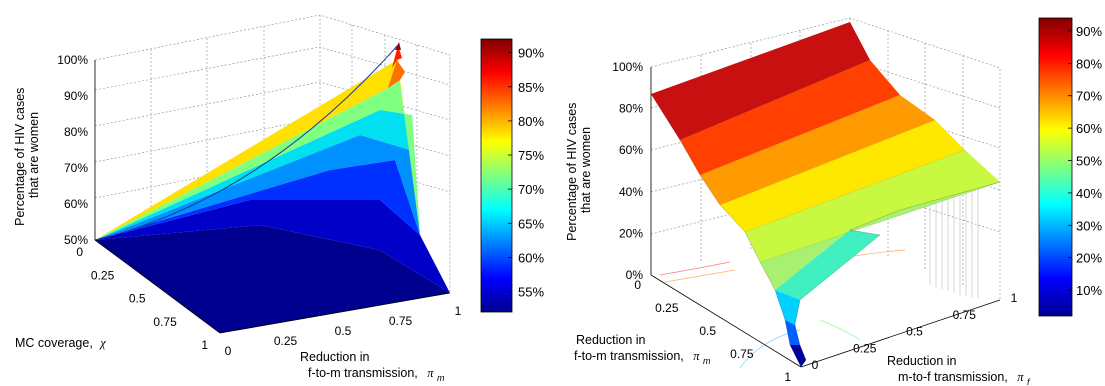 The image size is (1105, 386). What do you see at coordinates (954, 238) in the screenshot?
I see `plot2-wall-shadow` at bounding box center [954, 238].